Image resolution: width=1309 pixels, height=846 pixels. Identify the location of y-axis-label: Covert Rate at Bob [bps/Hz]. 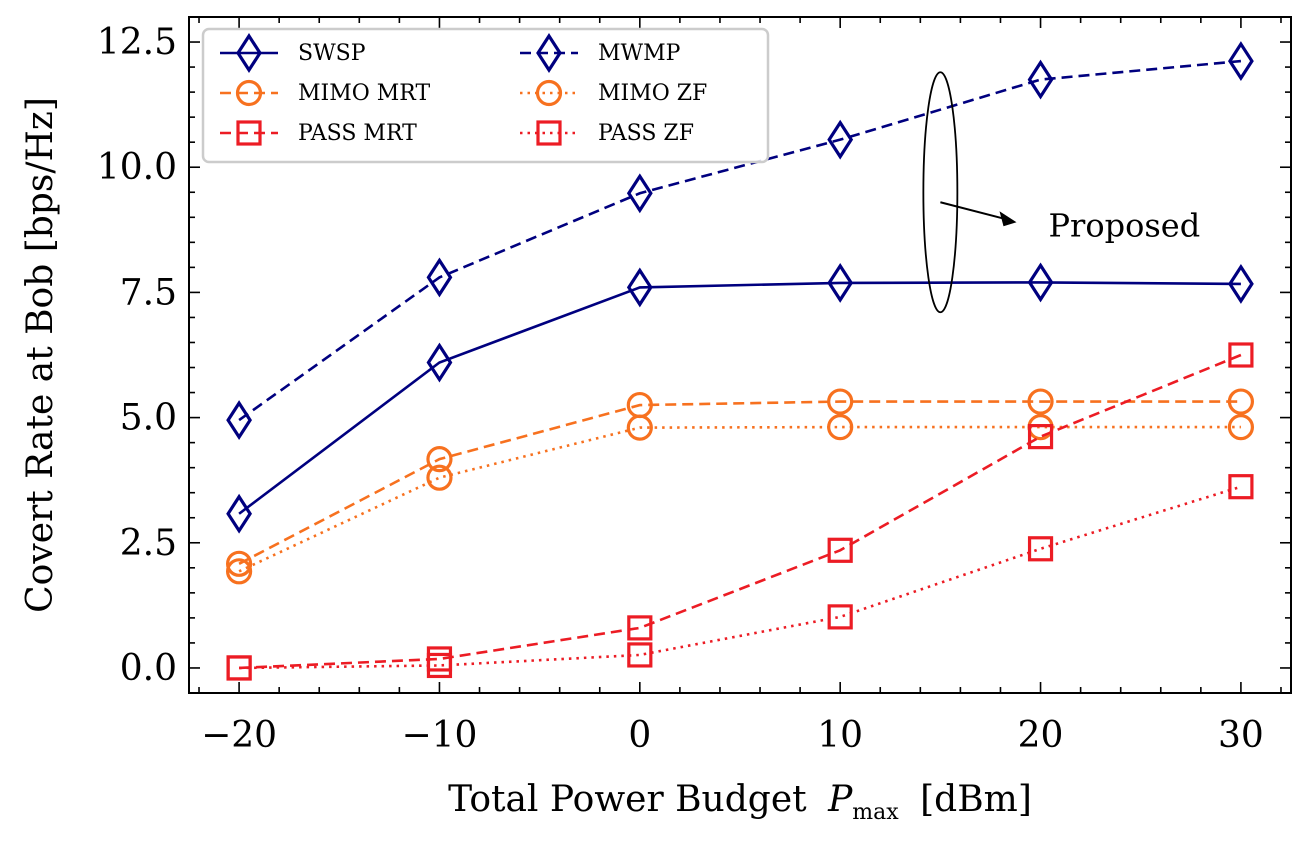
(40, 355).